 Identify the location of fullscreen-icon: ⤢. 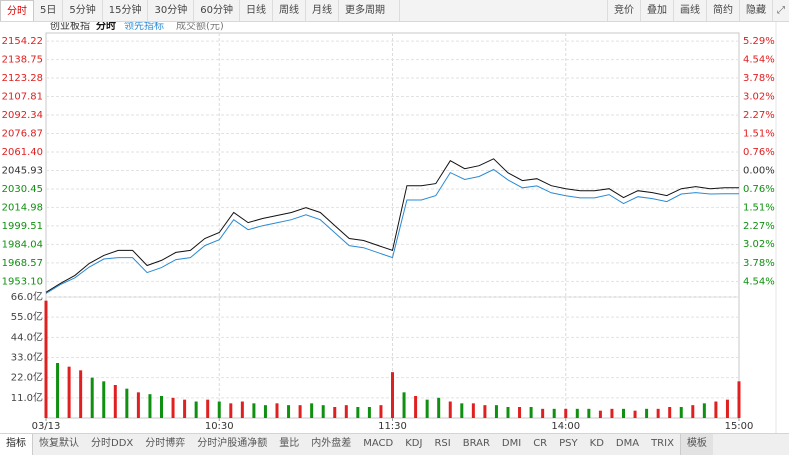
(780, 10).